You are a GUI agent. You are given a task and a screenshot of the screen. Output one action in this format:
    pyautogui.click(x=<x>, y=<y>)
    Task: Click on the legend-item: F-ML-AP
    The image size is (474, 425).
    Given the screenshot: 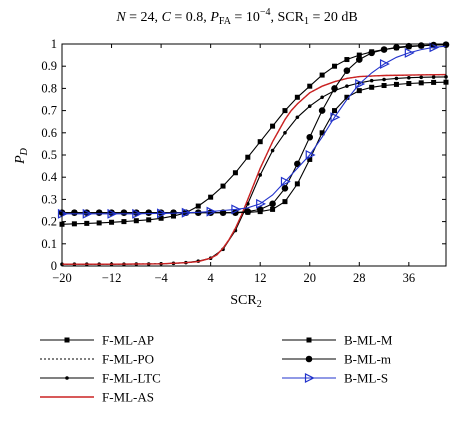 What is the action you would take?
    pyautogui.click(x=97, y=340)
    